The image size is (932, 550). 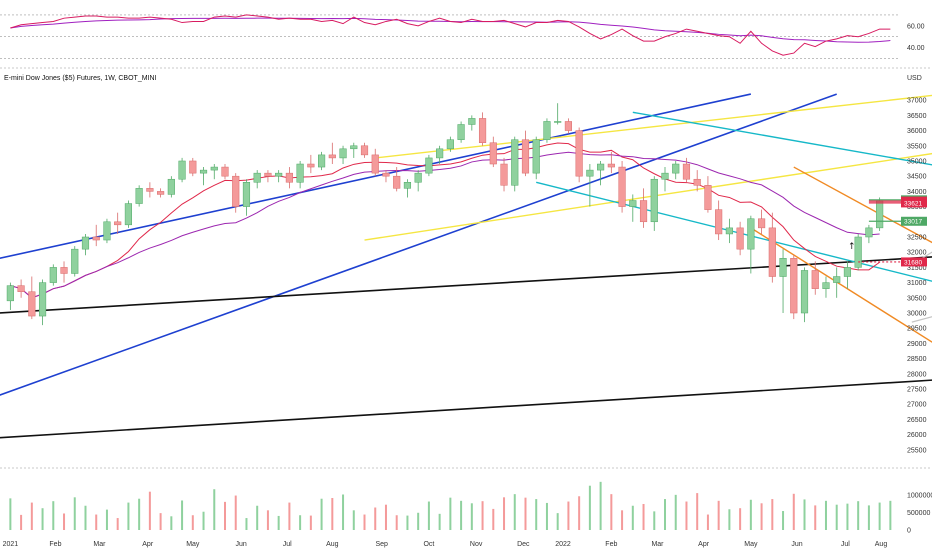 What do you see at coordinates (428, 544) in the screenshot?
I see `time-tick-label: Oct` at bounding box center [428, 544].